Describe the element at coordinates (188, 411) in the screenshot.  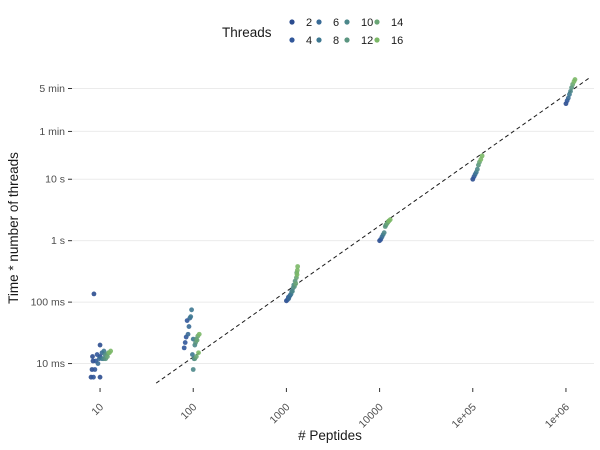
I see `x-tick-label: 100` at that location.